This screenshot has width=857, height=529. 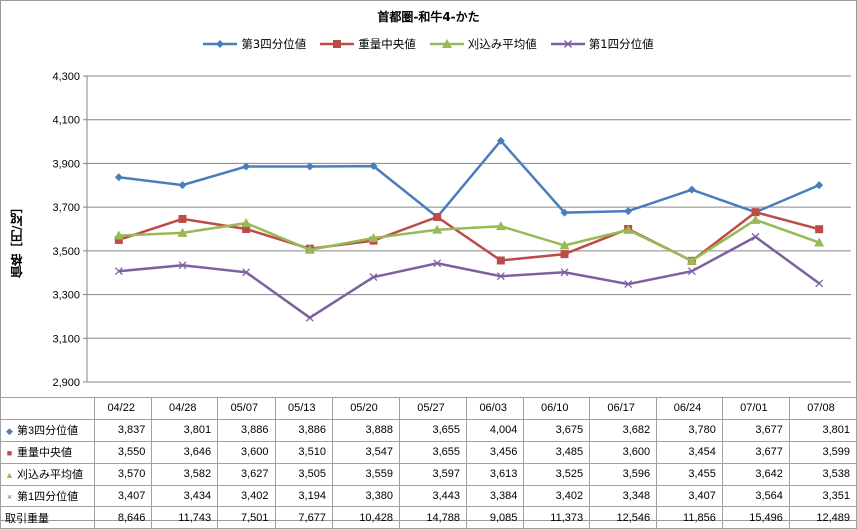 What do you see at coordinates (185, 452) in the screenshot?
I see `data-label: 3,646` at bounding box center [185, 452].